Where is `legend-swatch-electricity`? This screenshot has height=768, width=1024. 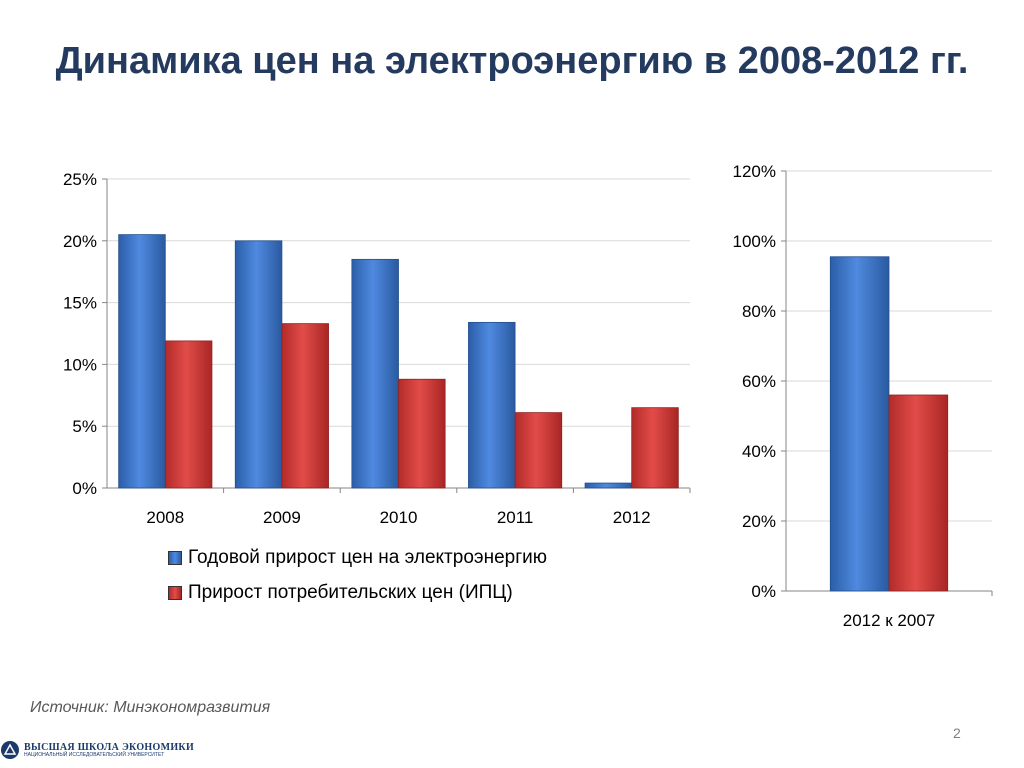
legend-swatch-electricity is located at coordinates (175, 558).